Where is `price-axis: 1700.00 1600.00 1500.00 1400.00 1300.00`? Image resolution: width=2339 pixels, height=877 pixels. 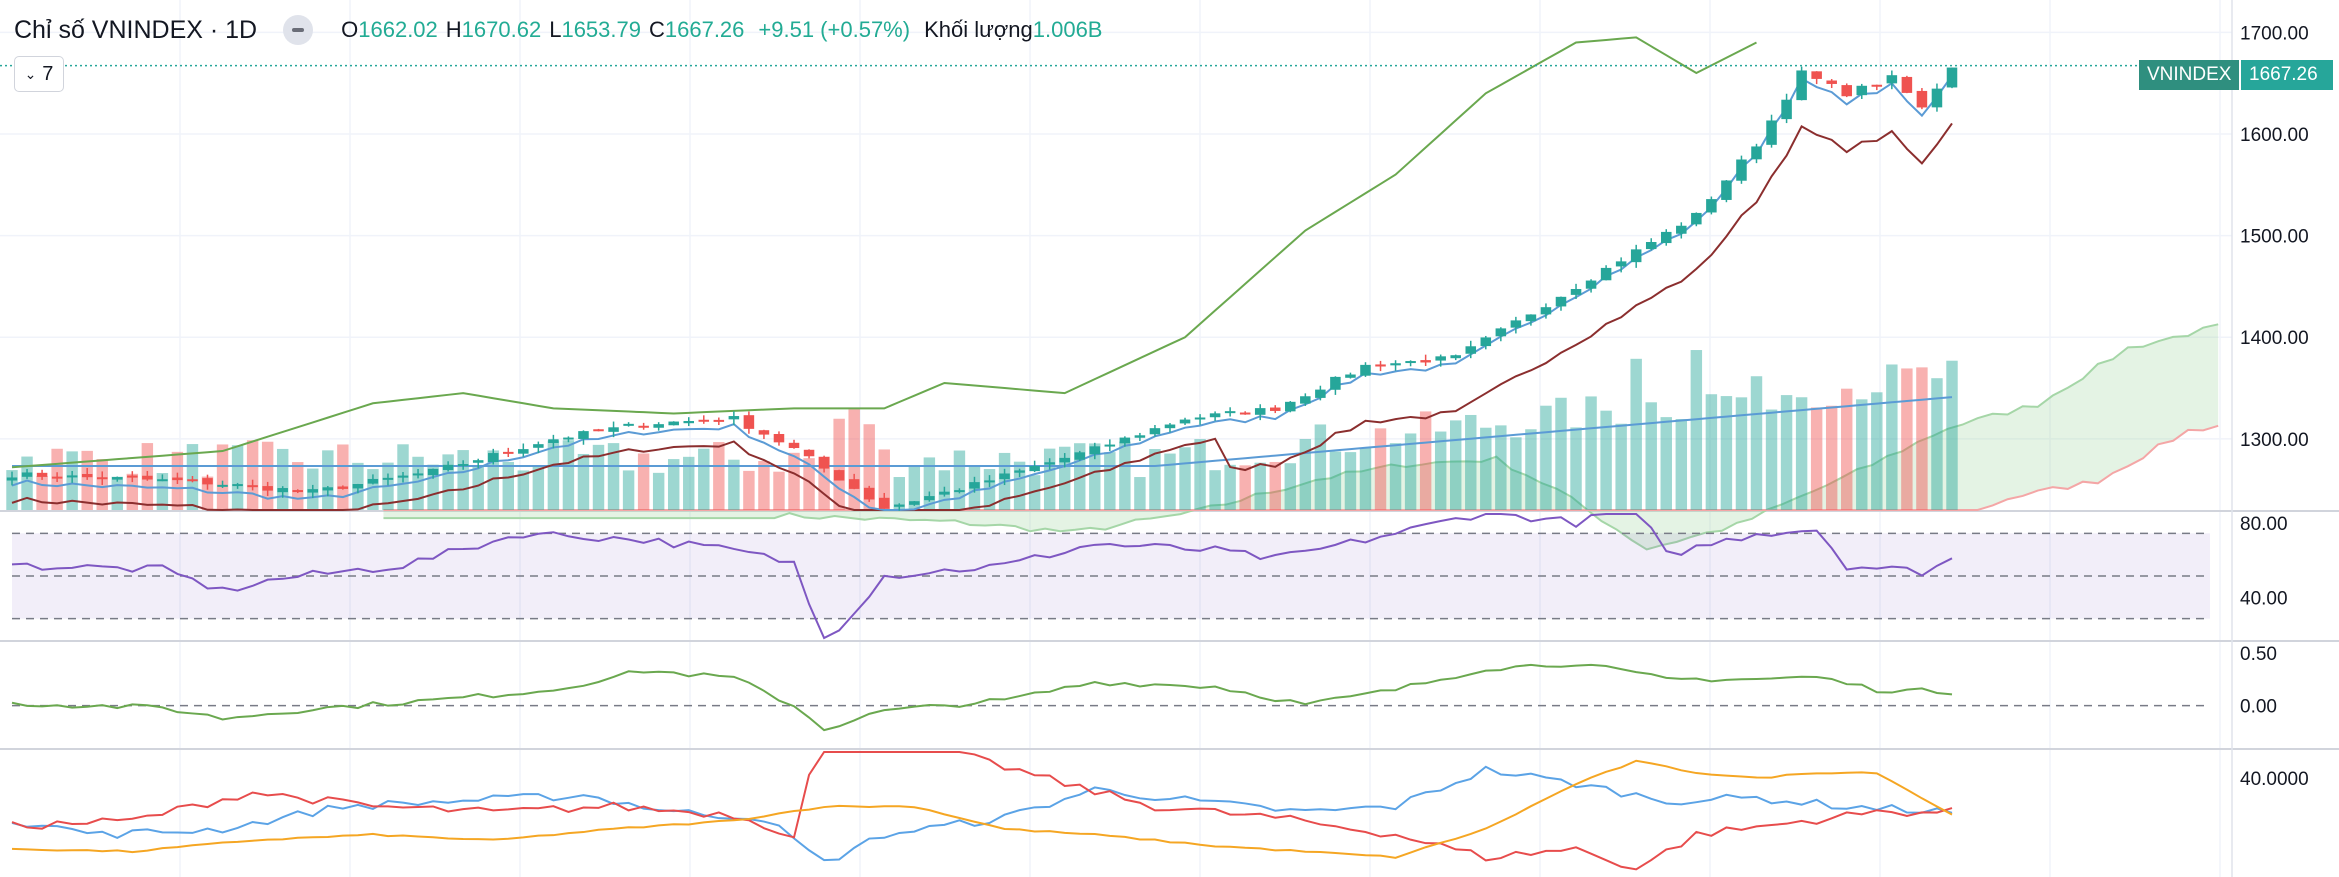 price-axis: 1700.00 1600.00 1500.00 1400.00 1300.00 is located at coordinates (2274, 237).